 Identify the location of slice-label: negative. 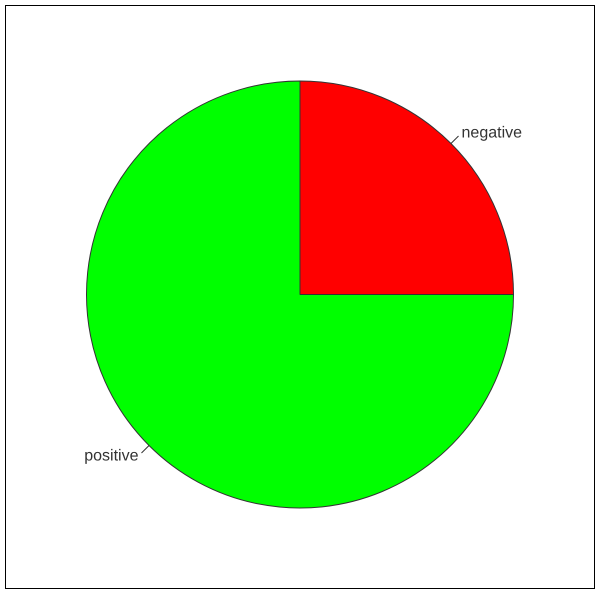
(492, 133).